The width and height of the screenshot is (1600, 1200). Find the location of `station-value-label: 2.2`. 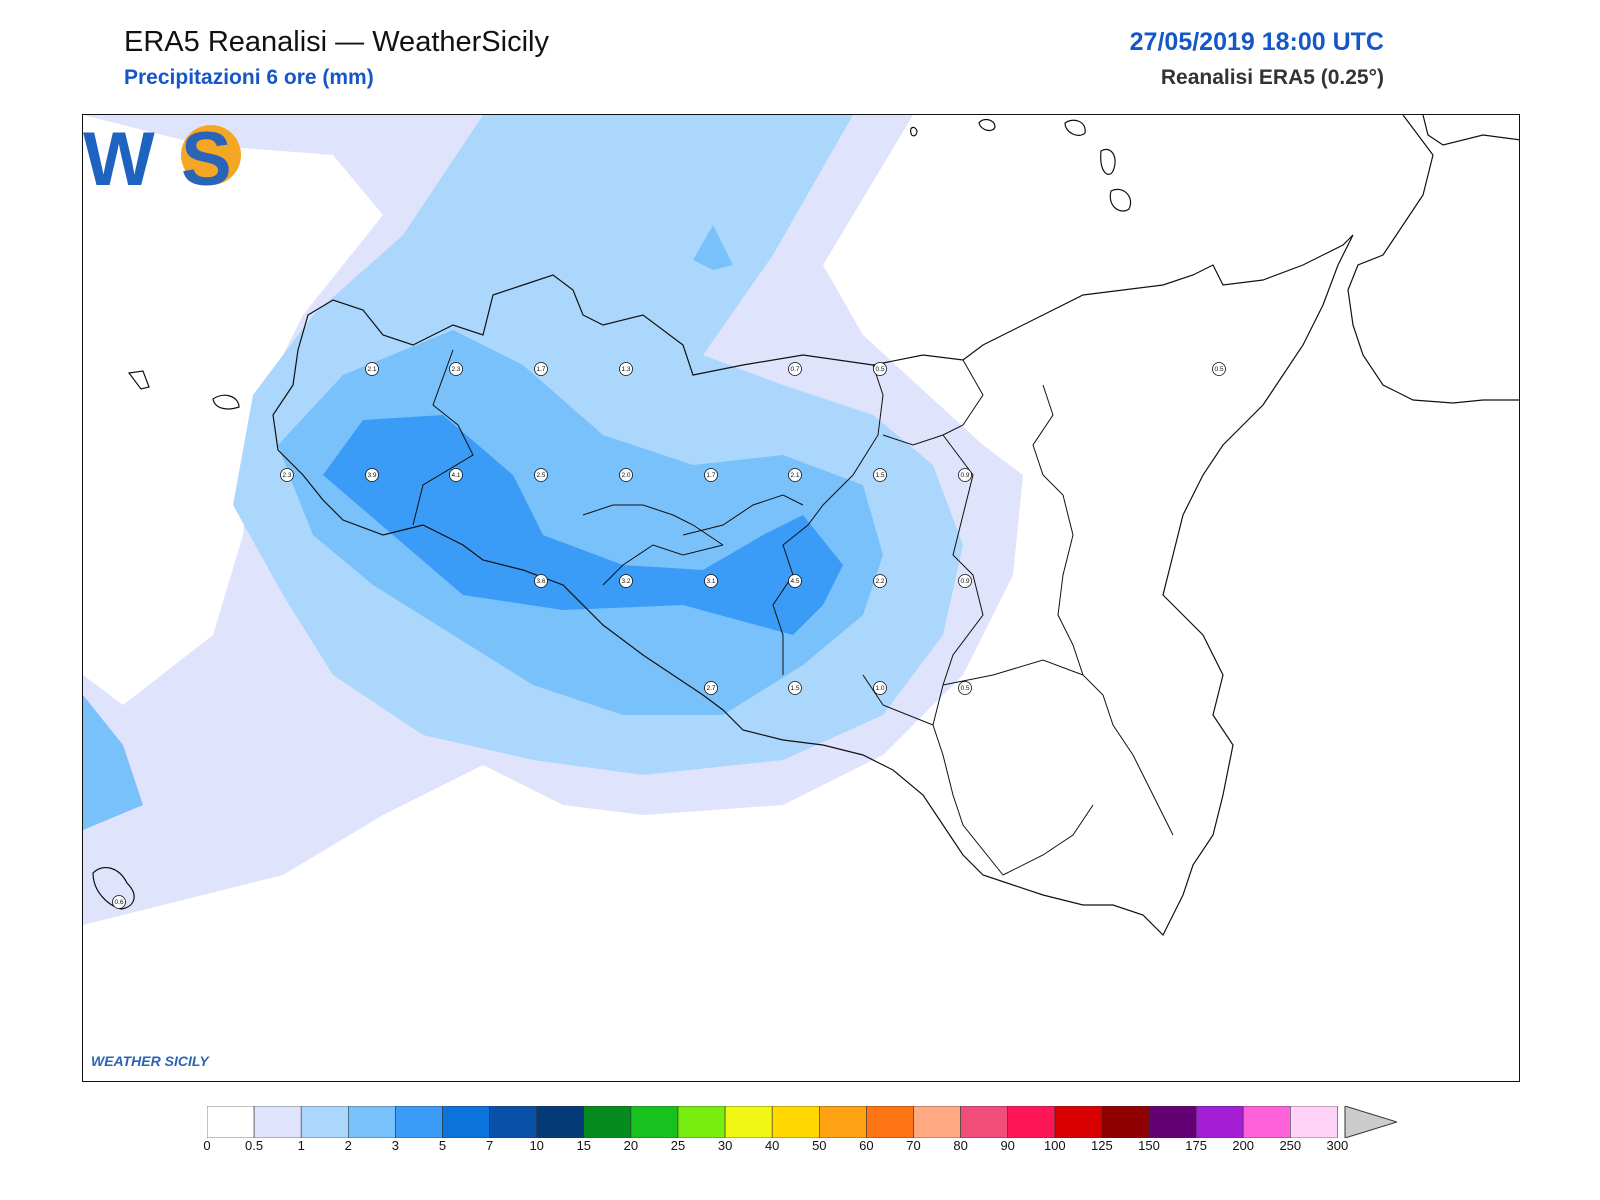

station-value-label: 2.2 is located at coordinates (879, 581).